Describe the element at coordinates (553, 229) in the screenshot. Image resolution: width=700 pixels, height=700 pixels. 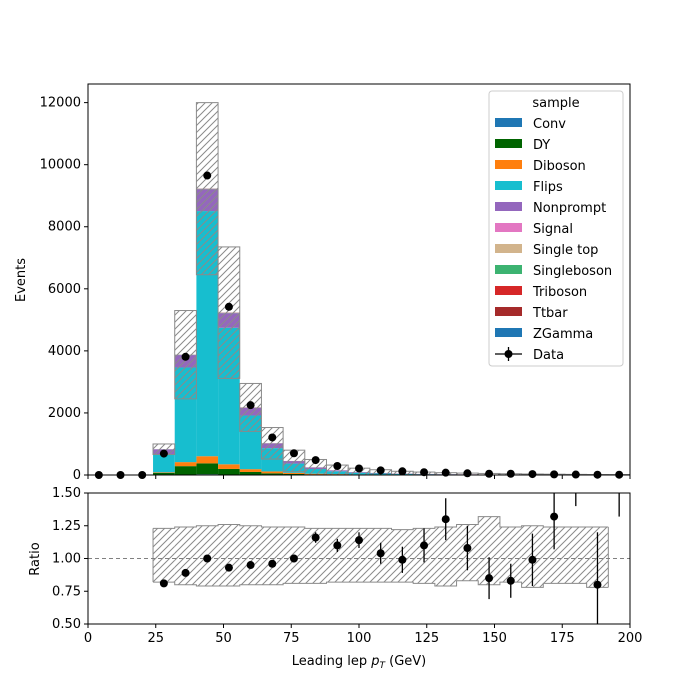
I see `legend-label: Signal` at that location.